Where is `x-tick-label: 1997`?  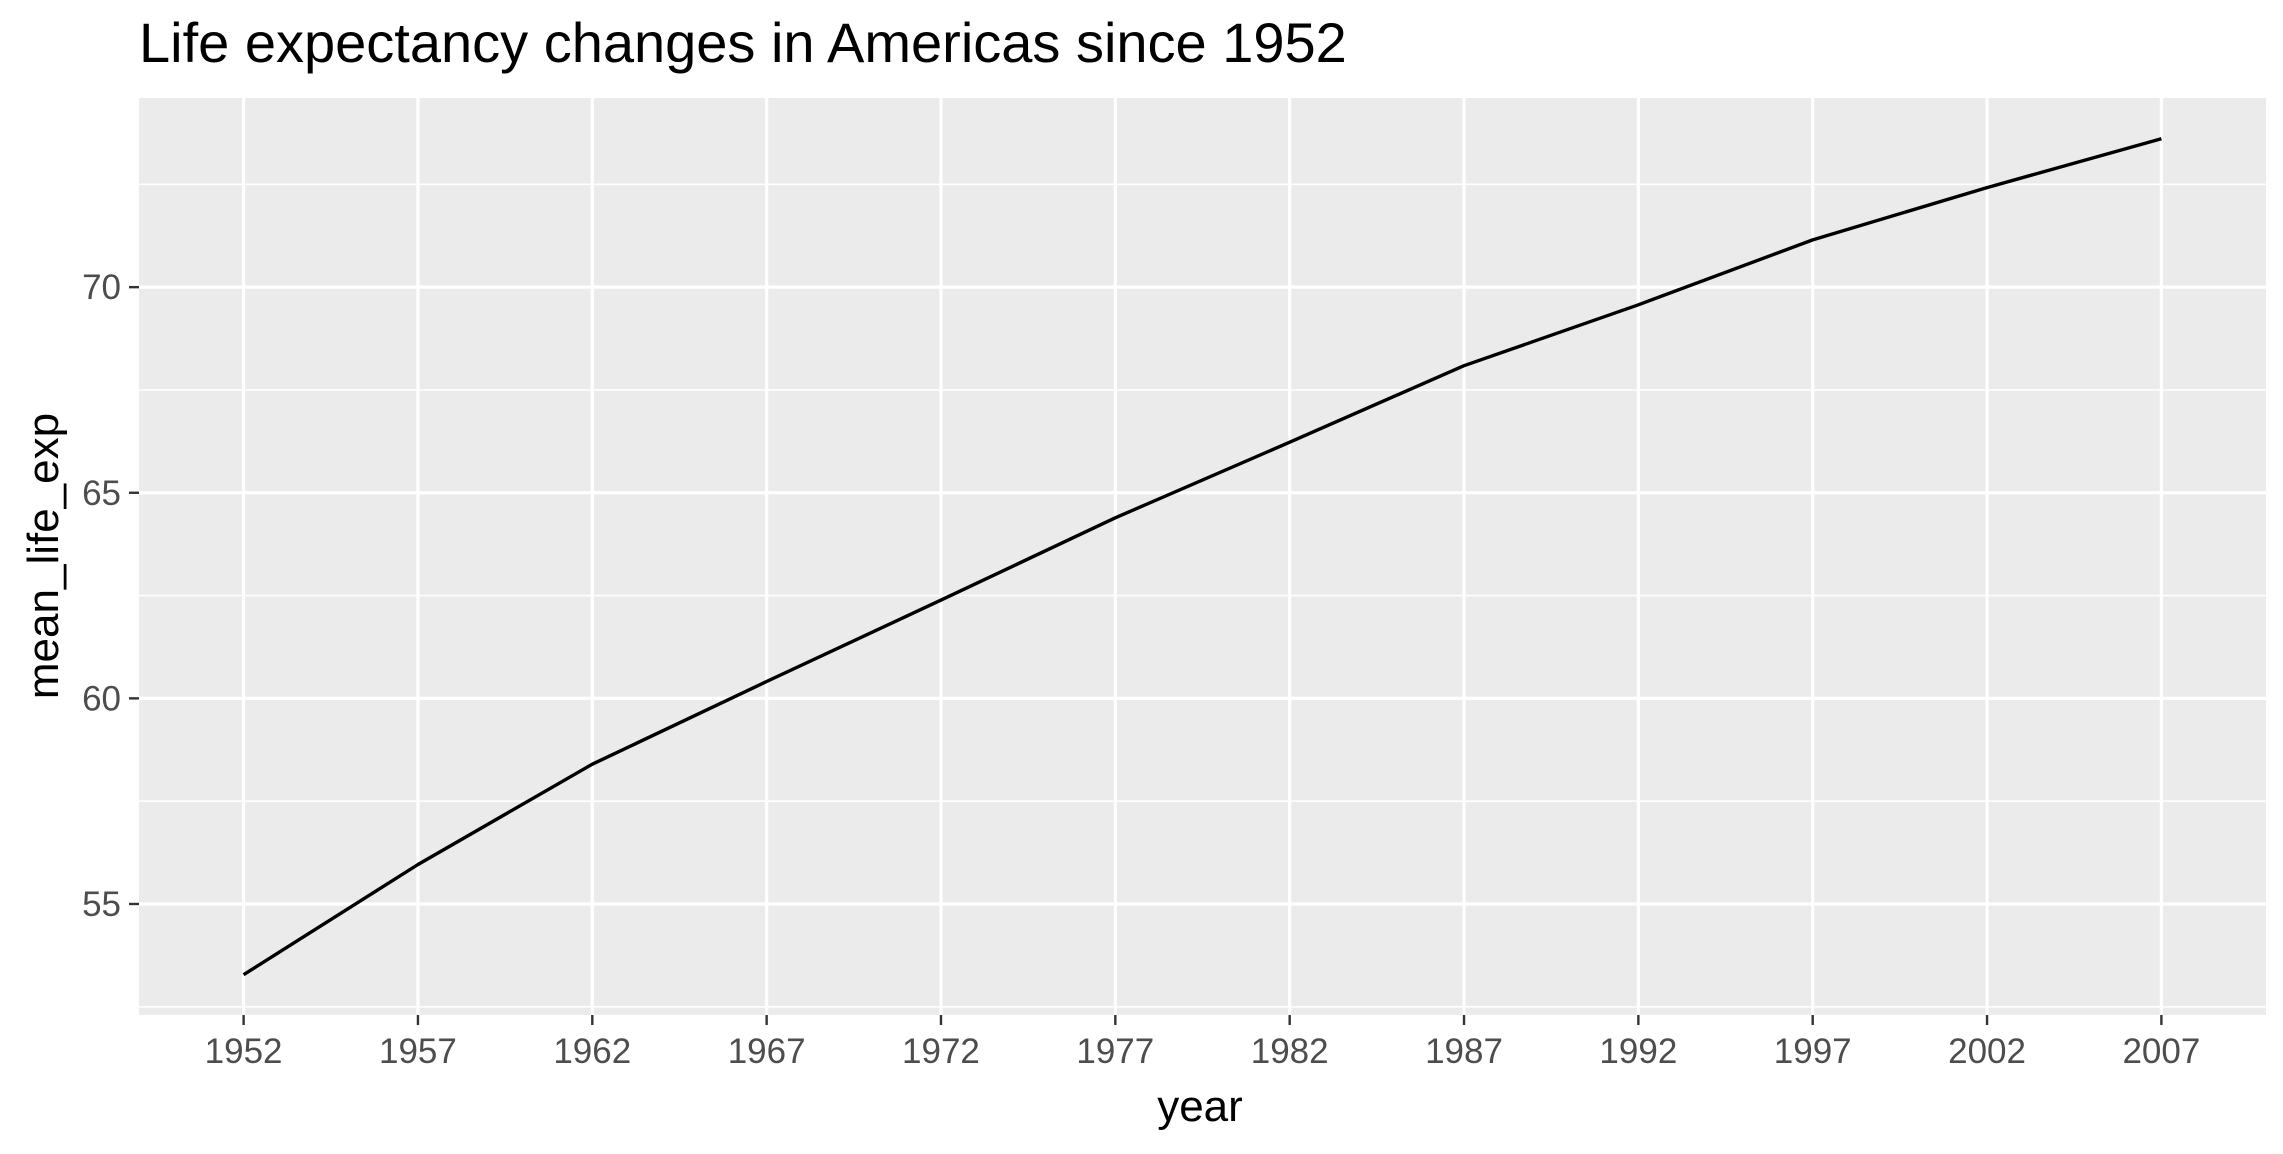 x-tick-label: 1997 is located at coordinates (1813, 1051).